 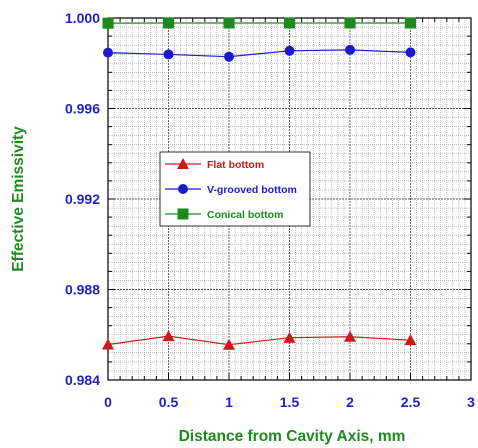 I want to click on series-line-v-grooved-bottom, so click(x=259, y=53).